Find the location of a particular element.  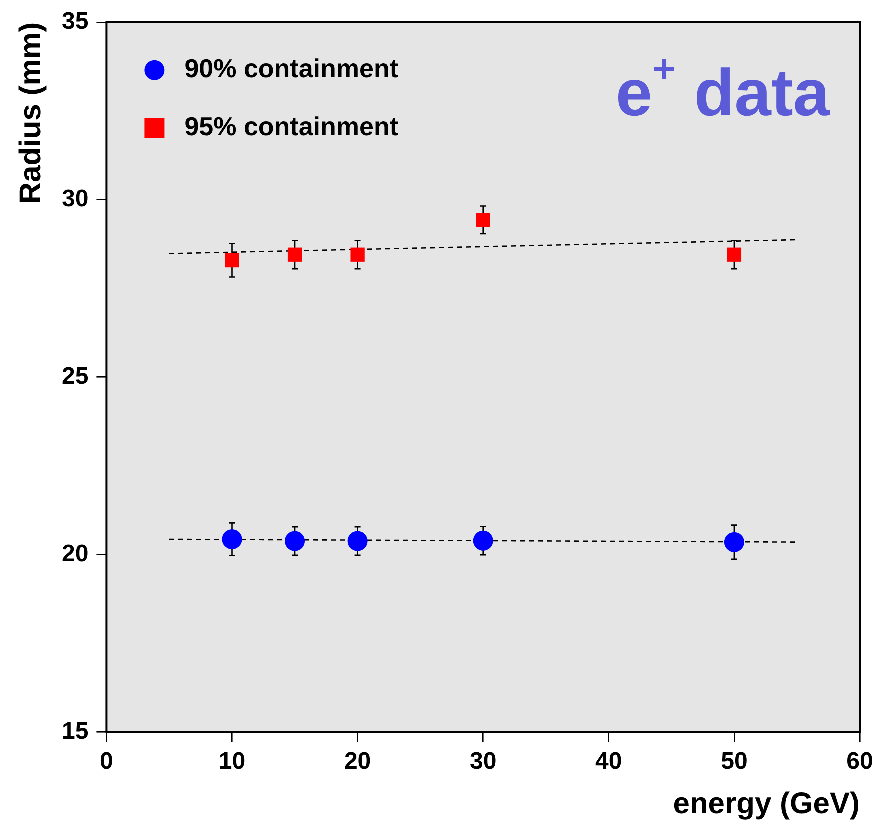

y-tick-label: 35 is located at coordinates (75, 22).